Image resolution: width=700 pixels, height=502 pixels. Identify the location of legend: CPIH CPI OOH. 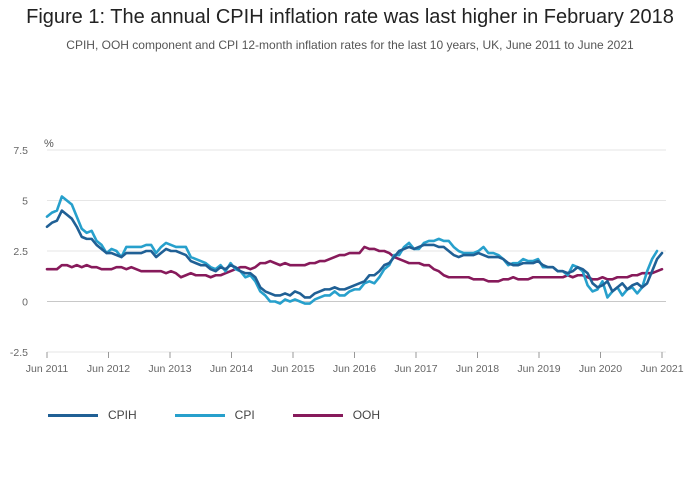
(233, 415).